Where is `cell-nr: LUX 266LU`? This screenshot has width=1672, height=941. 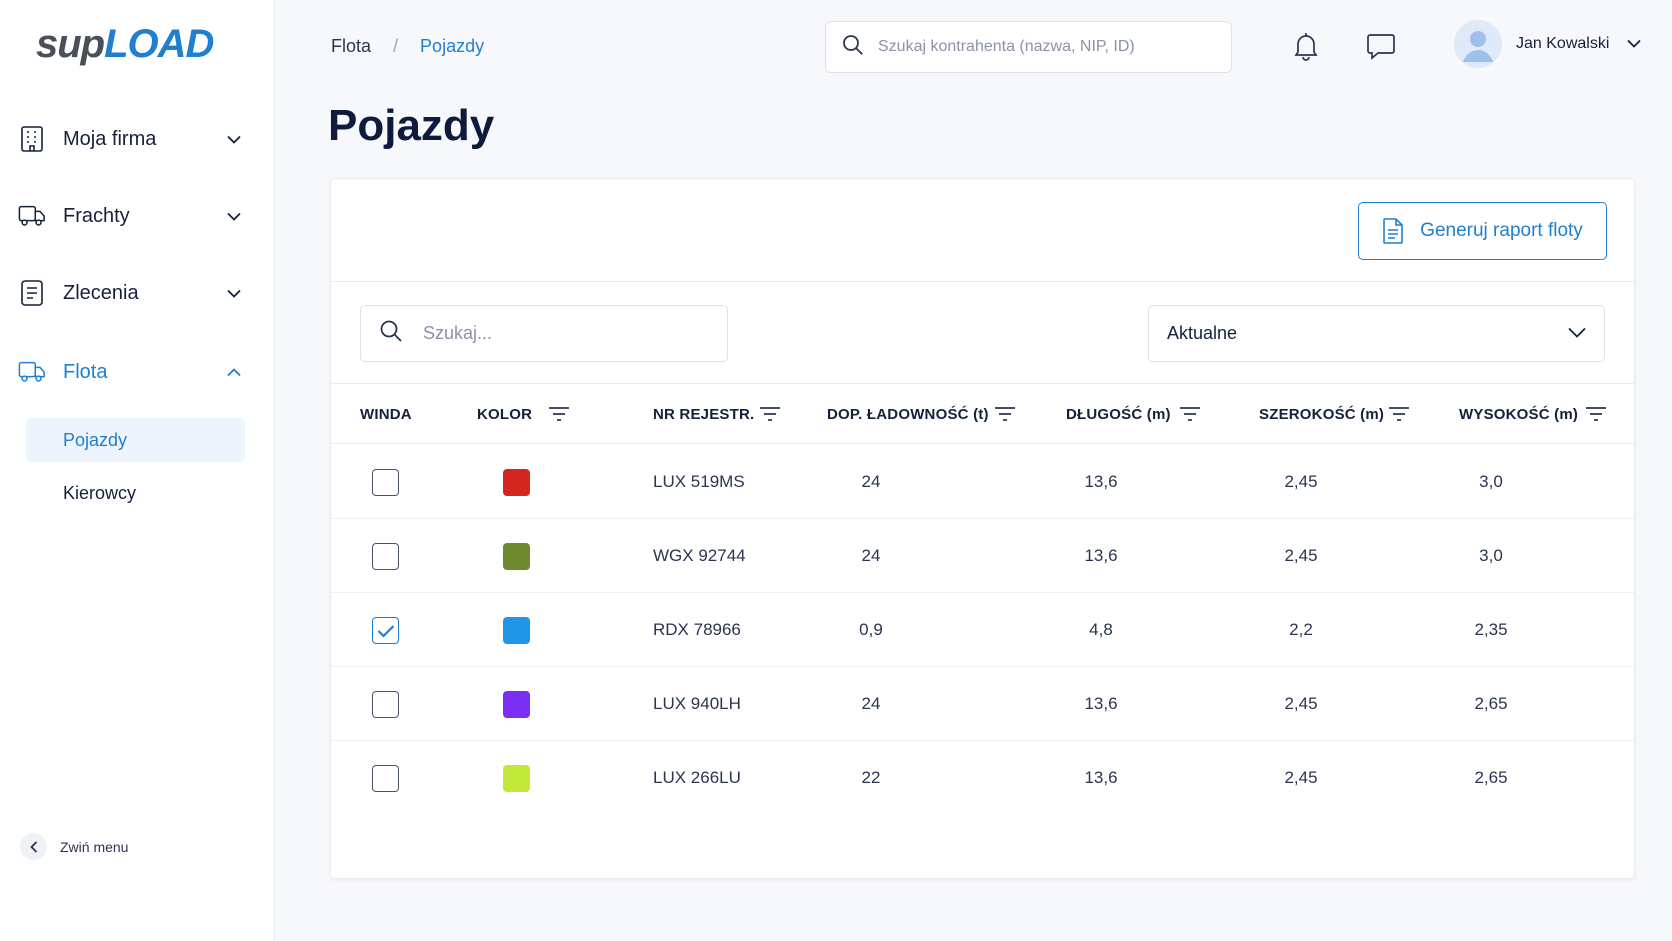
cell-nr: LUX 266LU is located at coordinates (697, 777).